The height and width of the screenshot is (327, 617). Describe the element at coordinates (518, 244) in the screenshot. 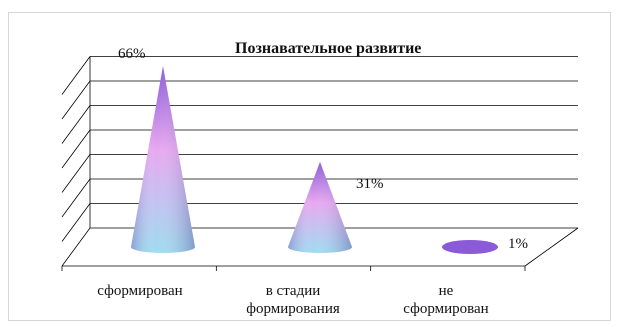

I see `data-label: 1%` at that location.